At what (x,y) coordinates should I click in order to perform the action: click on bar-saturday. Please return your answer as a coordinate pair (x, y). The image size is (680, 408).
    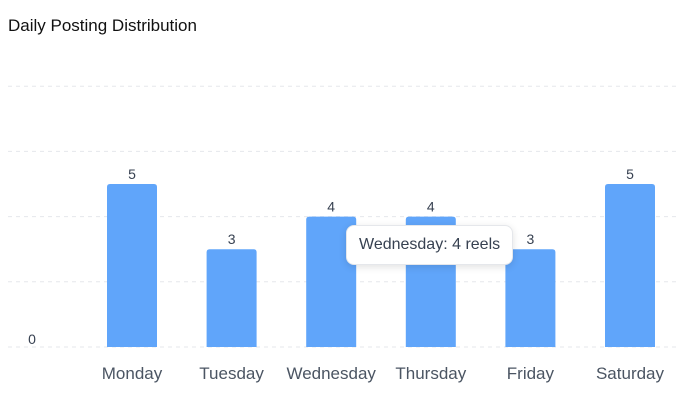
    Looking at the image, I should click on (630, 265).